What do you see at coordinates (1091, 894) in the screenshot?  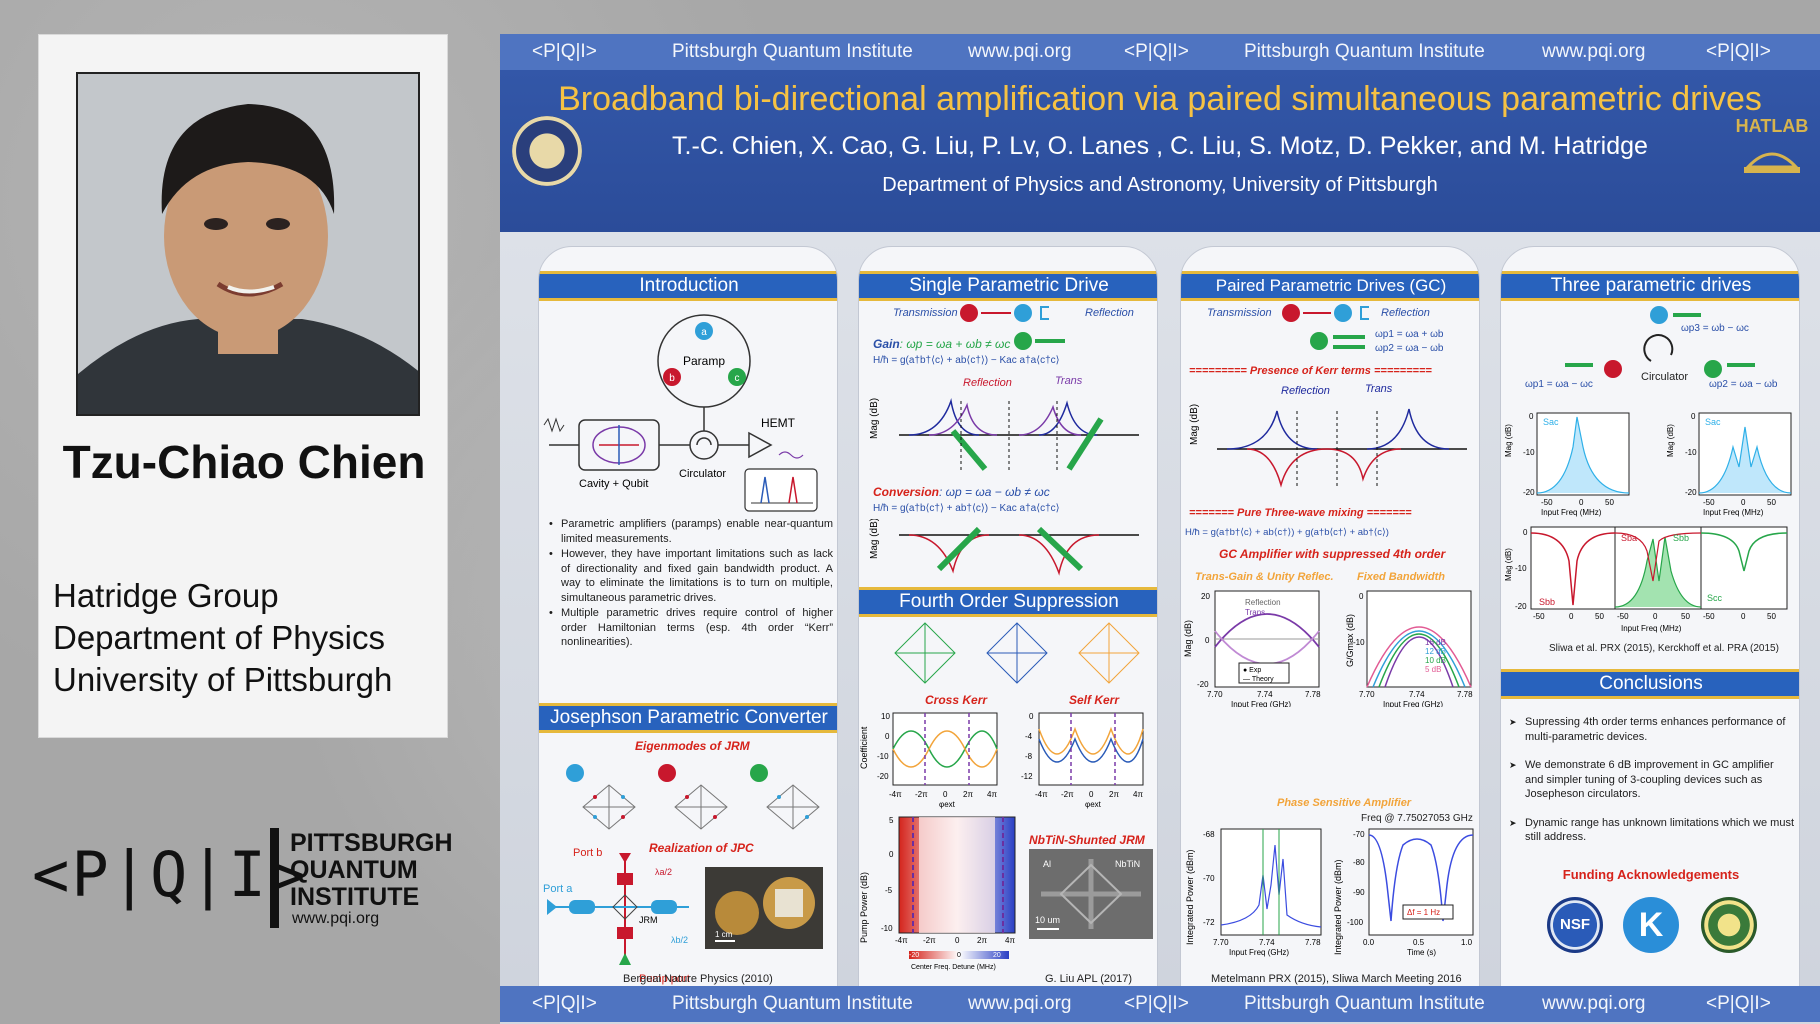 I see `nbtin-sem-image: Al NbTiN 10 um` at bounding box center [1091, 894].